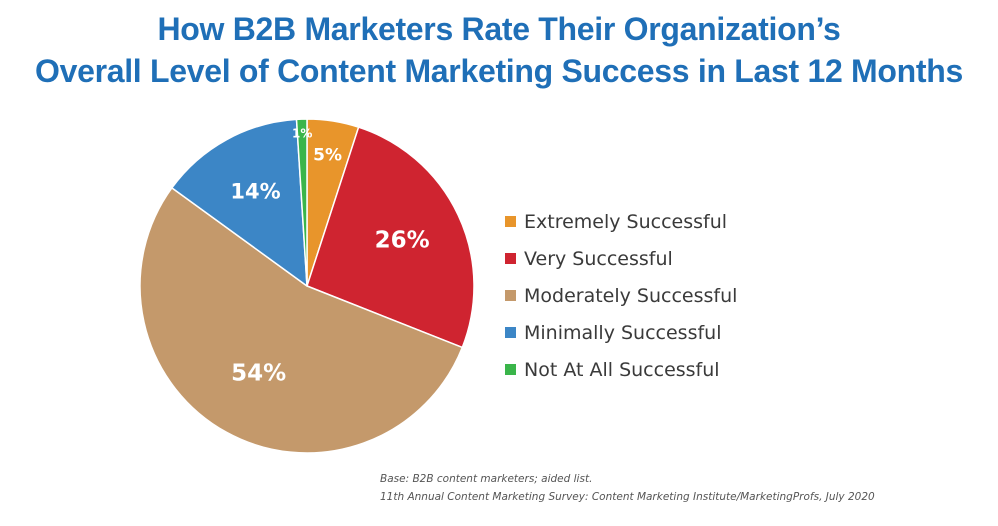 The width and height of the screenshot is (998, 526). Describe the element at coordinates (626, 221) in the screenshot. I see `legend-label-extremely-successful: Extremely Successful` at that location.